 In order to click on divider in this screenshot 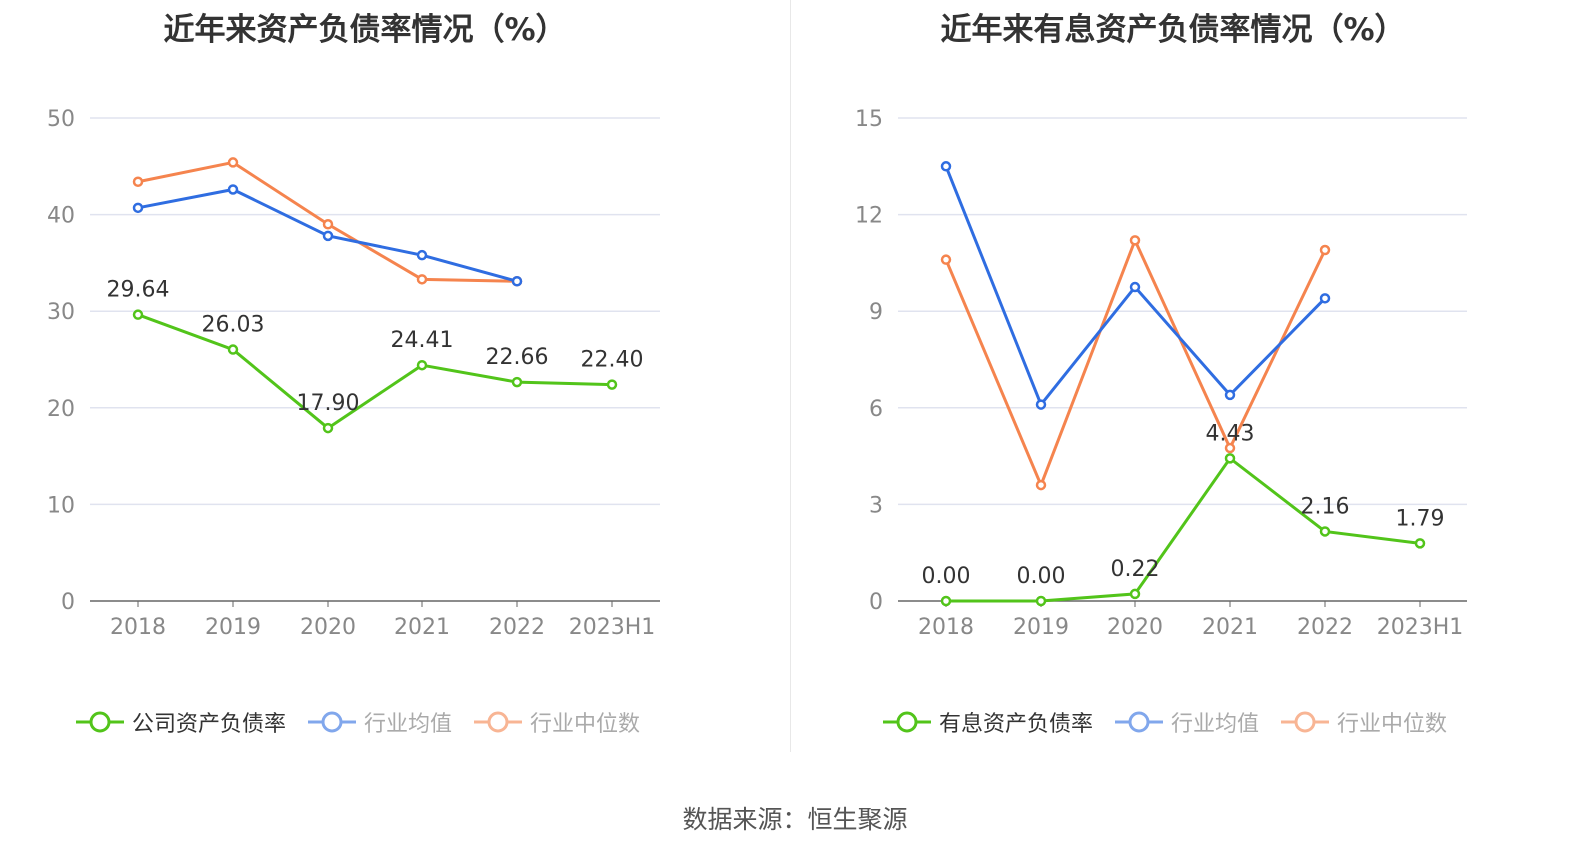, I will do `click(790, 376)`.